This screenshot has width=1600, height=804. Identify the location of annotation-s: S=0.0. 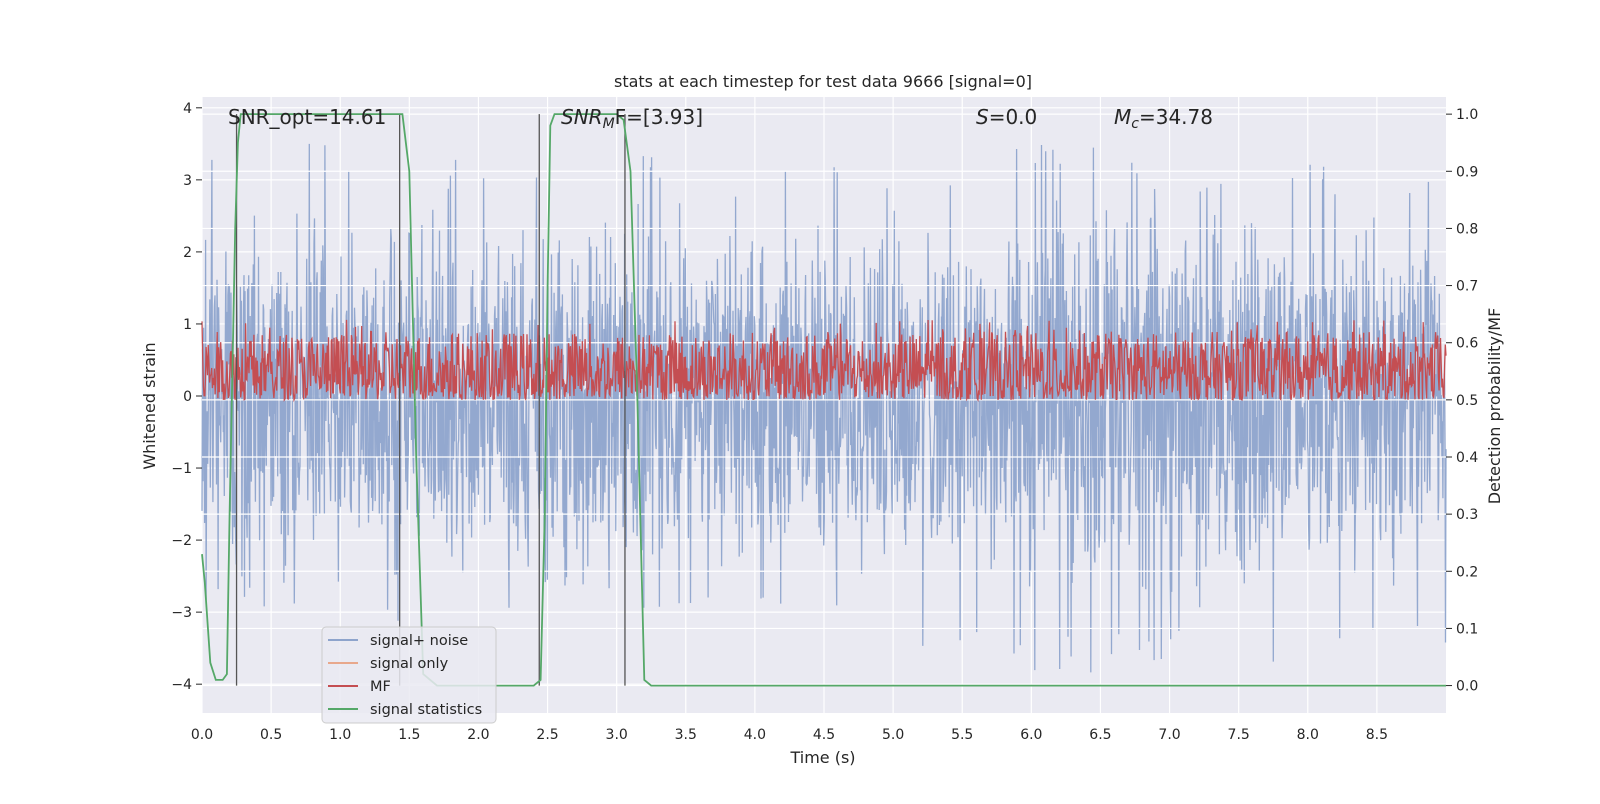
(1006, 117).